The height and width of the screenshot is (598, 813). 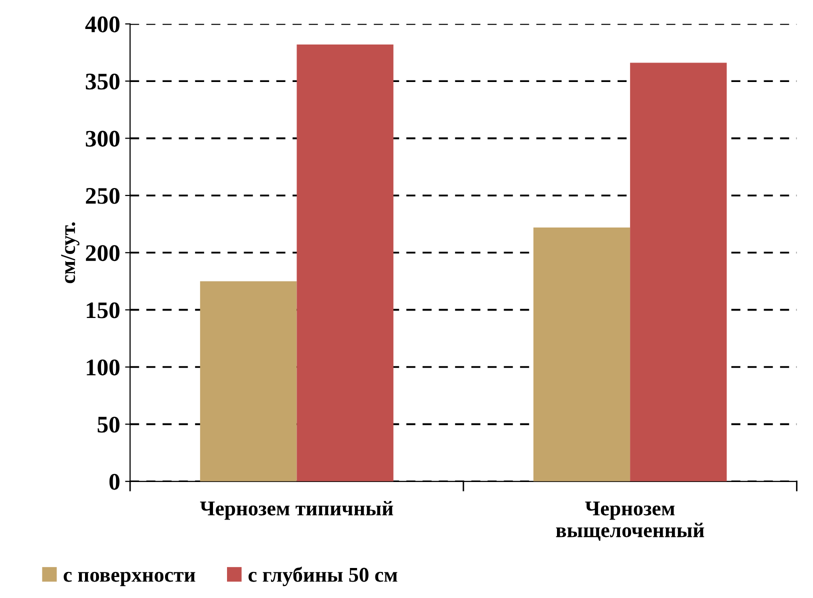 What do you see at coordinates (630, 521) in the screenshot?
I see `x-tick-label: Чернозем выщелоченный` at bounding box center [630, 521].